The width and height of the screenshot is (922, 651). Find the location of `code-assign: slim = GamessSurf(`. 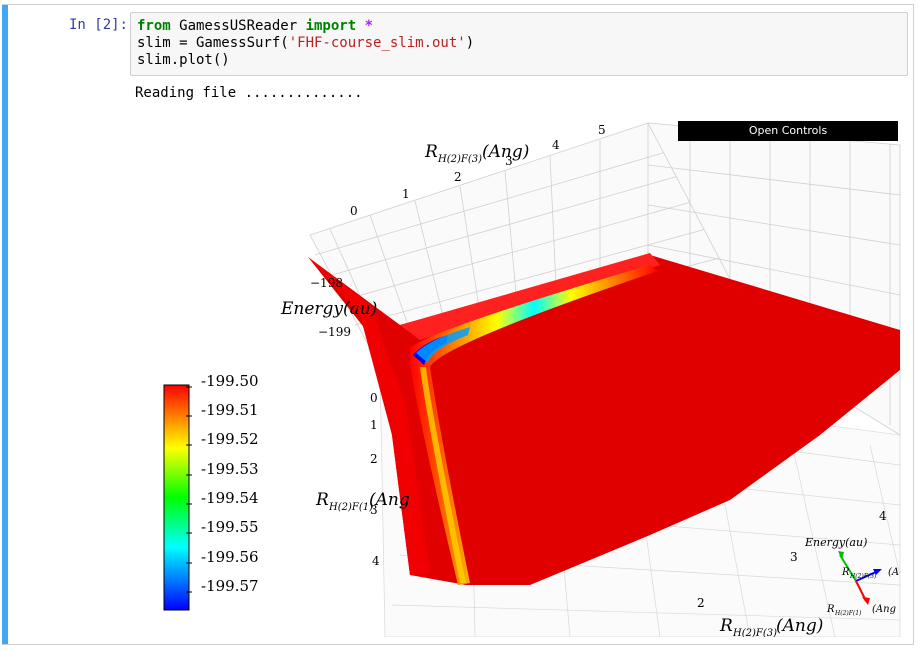

code-assign: slim = GamessSurf( is located at coordinates (213, 43).